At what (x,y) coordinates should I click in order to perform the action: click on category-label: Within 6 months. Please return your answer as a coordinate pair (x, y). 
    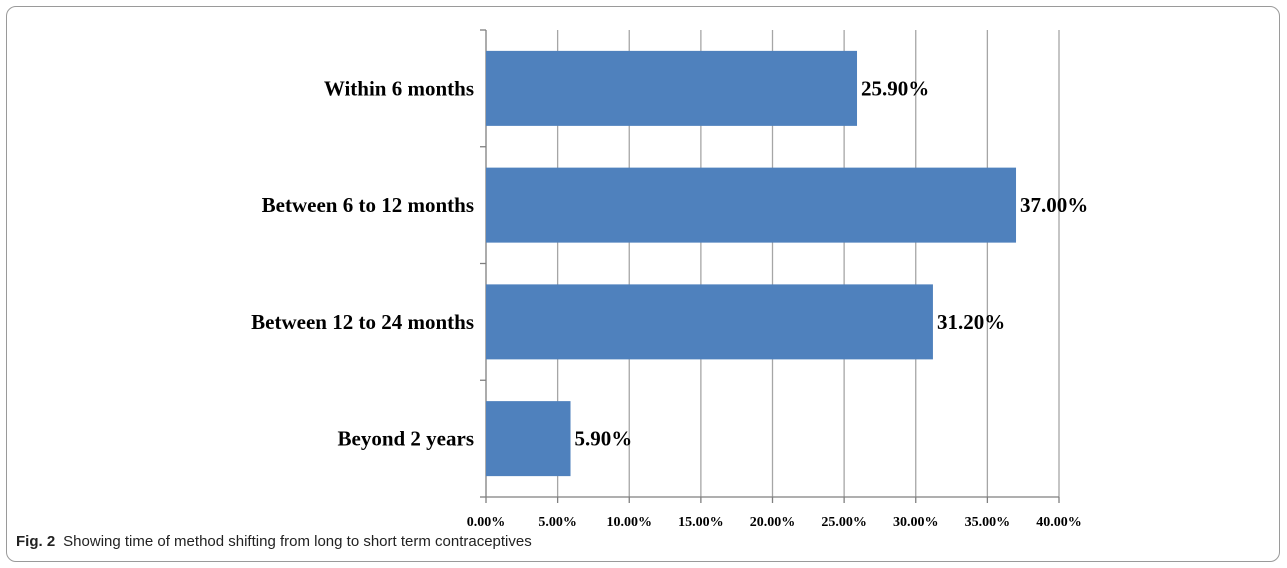
    Looking at the image, I should click on (399, 88).